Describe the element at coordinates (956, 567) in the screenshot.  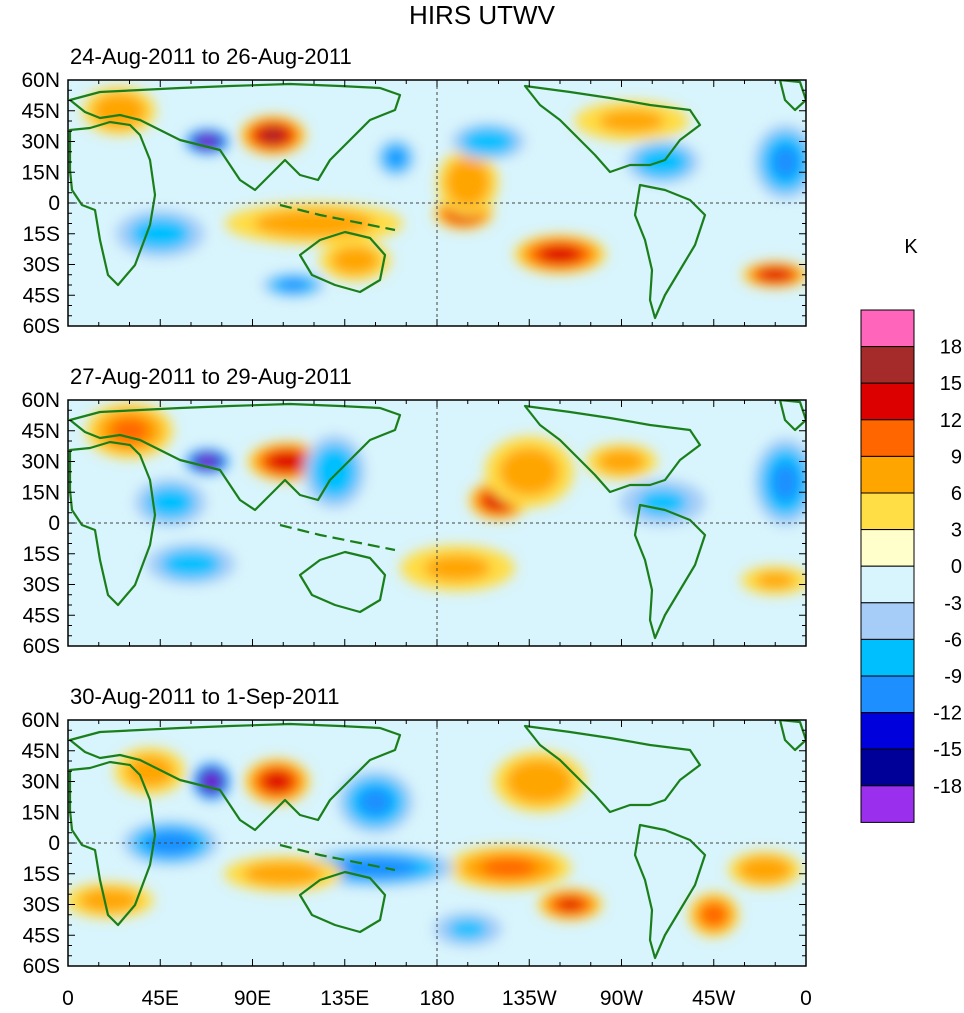
I see `colorbar-label: 0` at that location.